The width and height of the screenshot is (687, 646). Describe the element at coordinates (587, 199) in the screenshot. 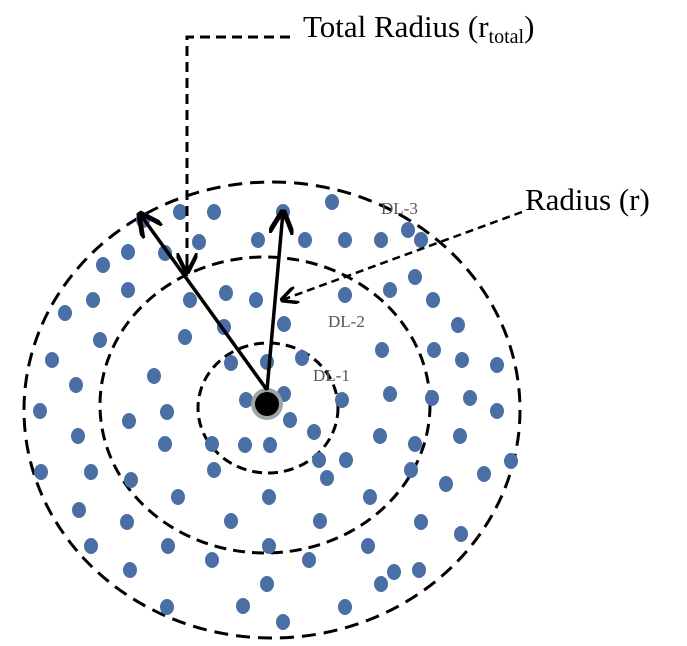

I see `radius-label: Radius (r)` at that location.